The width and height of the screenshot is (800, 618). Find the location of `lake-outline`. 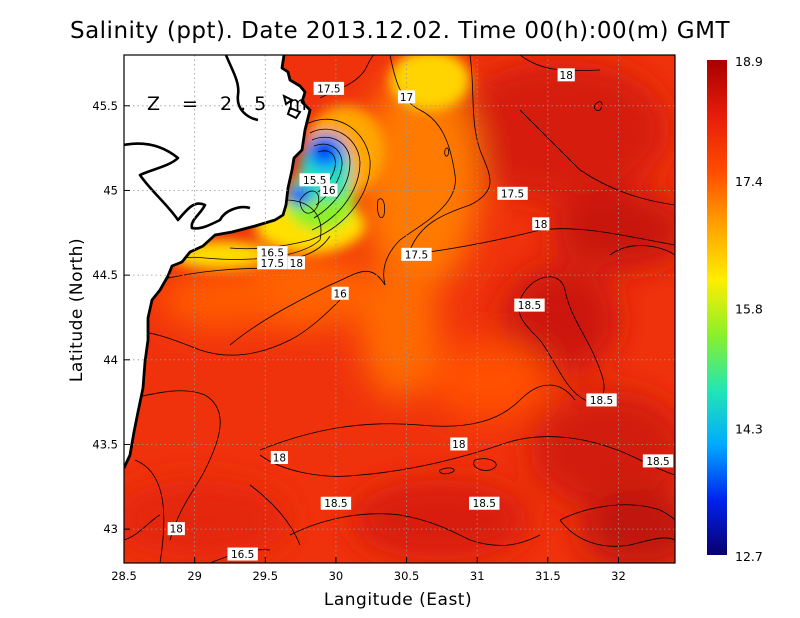

lake-outline is located at coordinates (187, 186).